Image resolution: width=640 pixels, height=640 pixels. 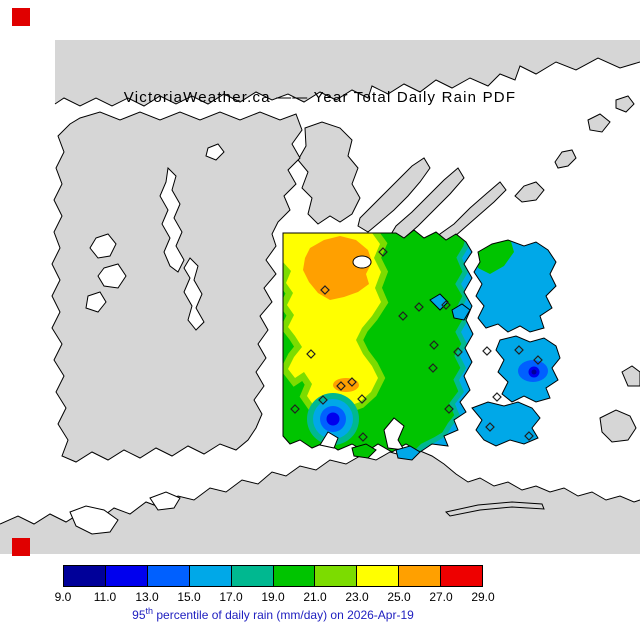 What do you see at coordinates (441, 597) in the screenshot?
I see `colorbar-tick-label: 27.0` at bounding box center [441, 597].